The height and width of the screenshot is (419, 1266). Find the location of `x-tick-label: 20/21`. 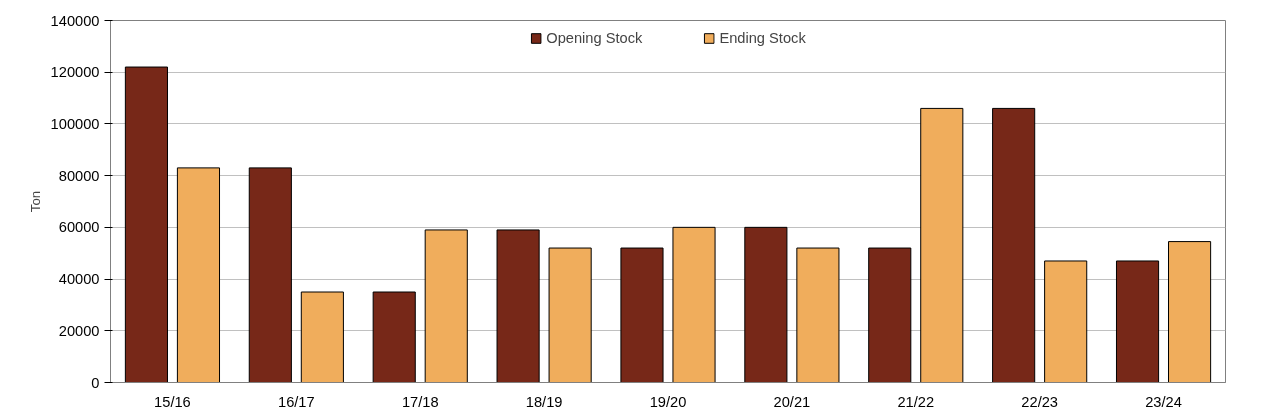

x-tick-label: 20/21 is located at coordinates (792, 401).